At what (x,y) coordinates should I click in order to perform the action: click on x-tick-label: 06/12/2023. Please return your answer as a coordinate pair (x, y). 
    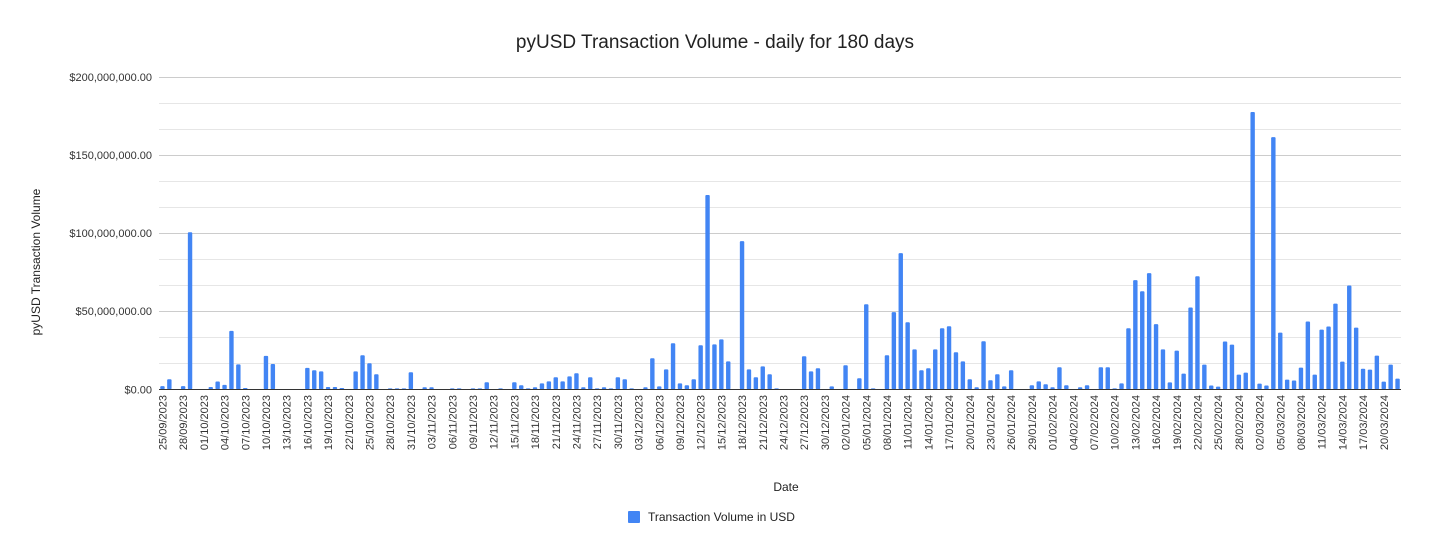
    Looking at the image, I should click on (660, 422).